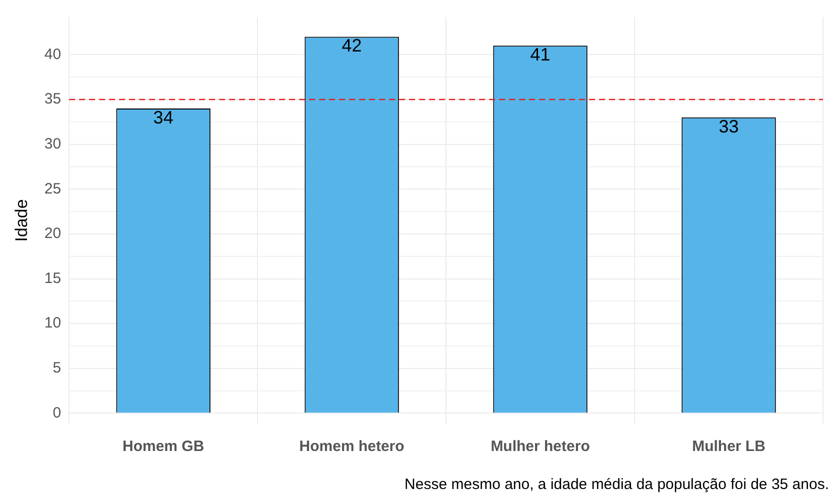  I want to click on y-tick-label: 15, so click(53, 278).